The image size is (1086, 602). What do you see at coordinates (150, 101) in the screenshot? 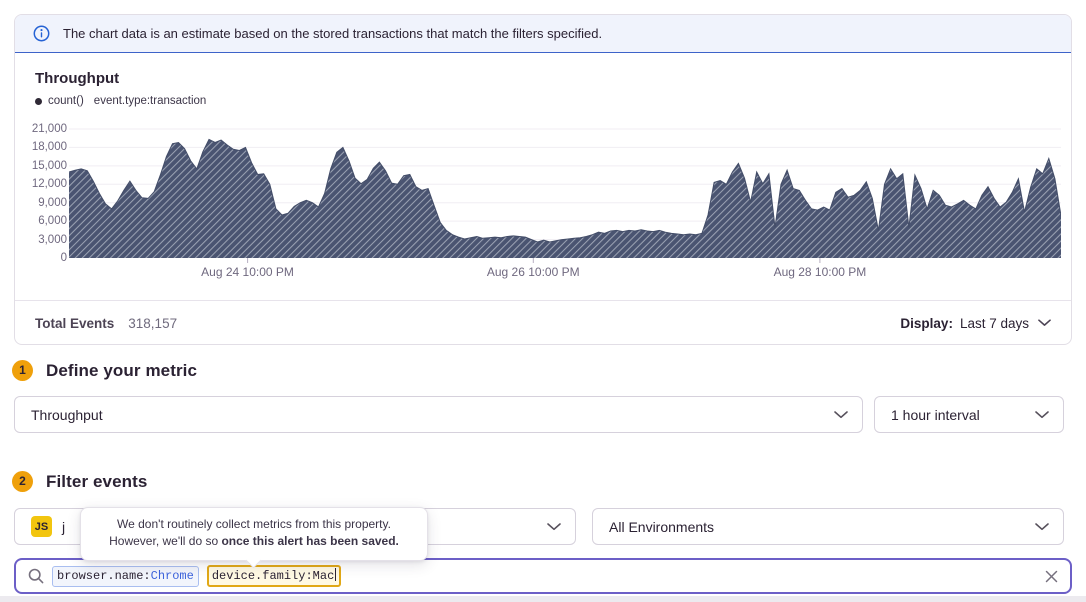
I see `legend-query-label: event.type:transaction` at bounding box center [150, 101].